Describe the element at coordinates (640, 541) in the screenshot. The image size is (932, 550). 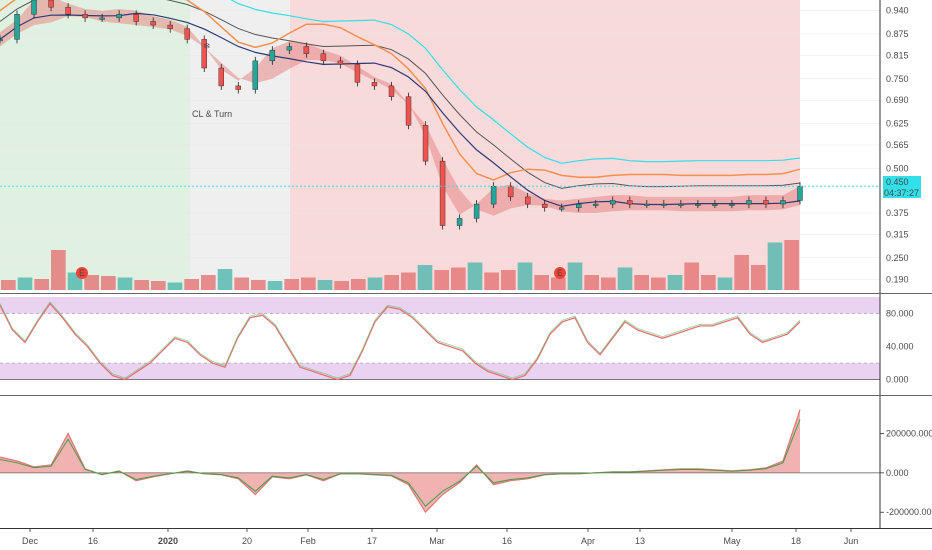
I see `time-tick-label: 13` at that location.